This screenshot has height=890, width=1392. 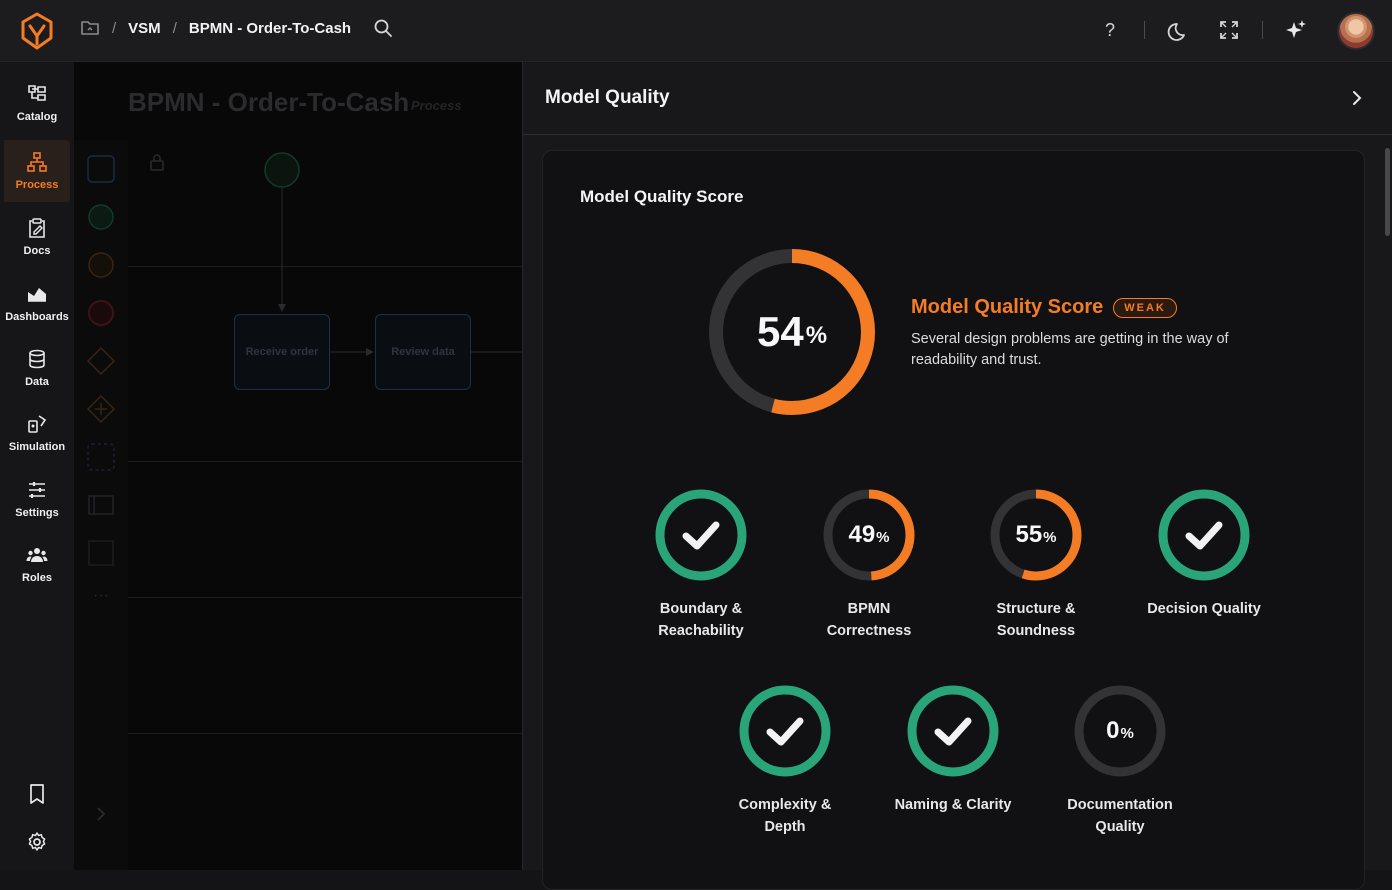 I want to click on simulation-icon, so click(x=37, y=424).